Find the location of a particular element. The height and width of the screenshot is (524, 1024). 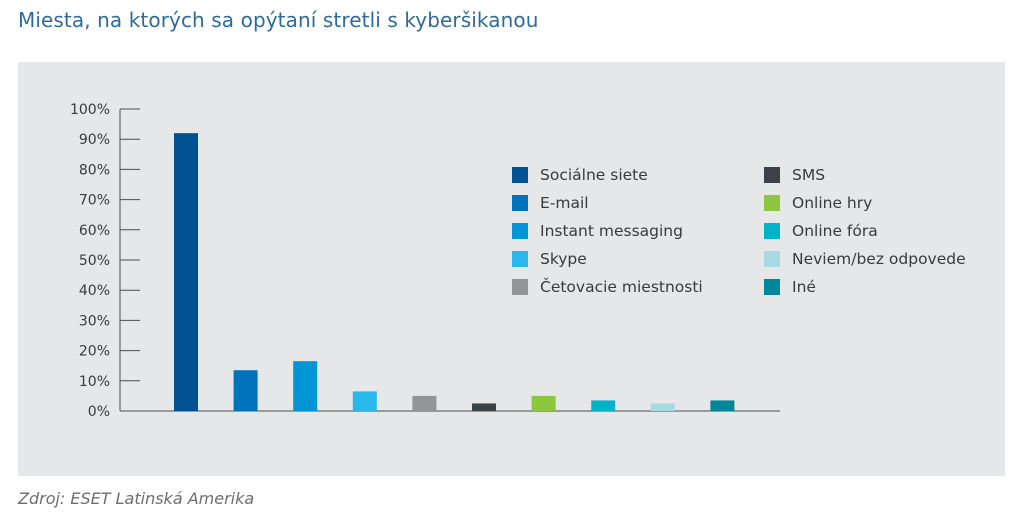

y-tick-label: 0% is located at coordinates (99, 412).